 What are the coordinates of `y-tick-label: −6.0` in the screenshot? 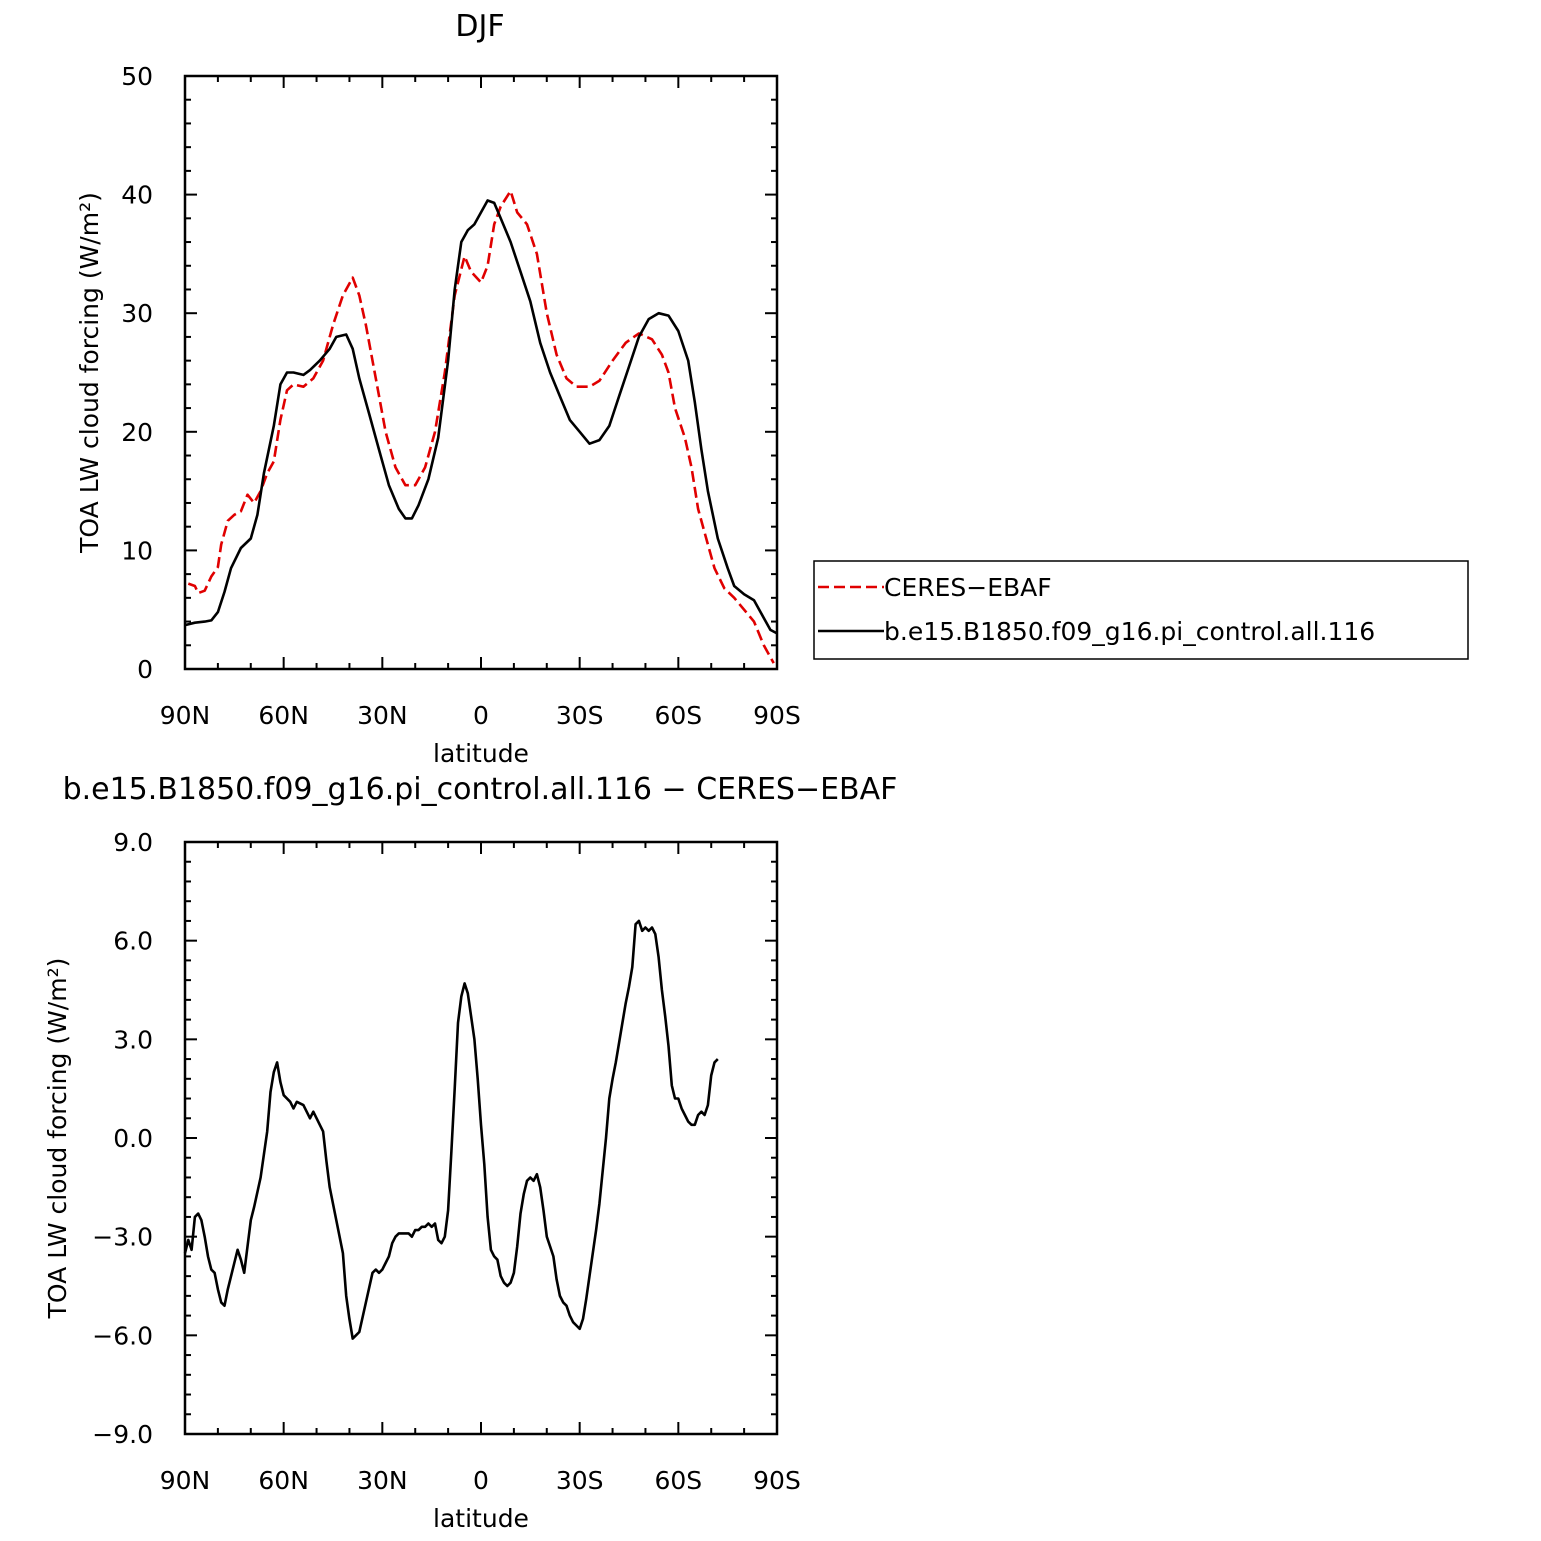 It's located at (122, 1335).